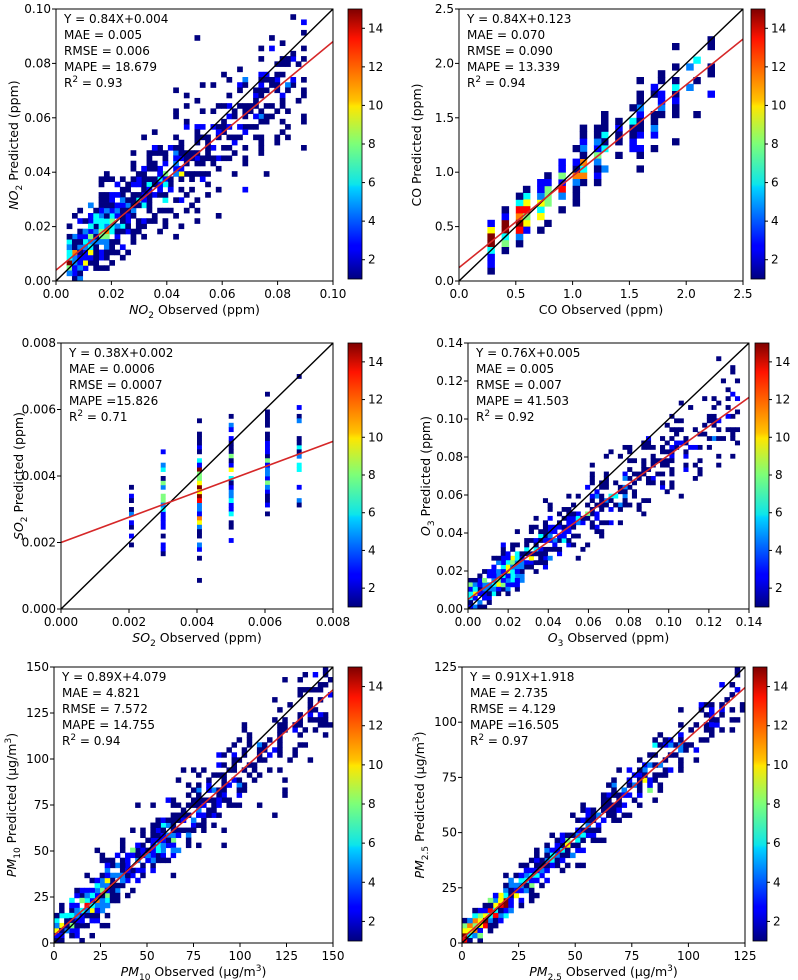  Describe the element at coordinates (608, 476) in the screenshot. I see `identity-line` at that location.